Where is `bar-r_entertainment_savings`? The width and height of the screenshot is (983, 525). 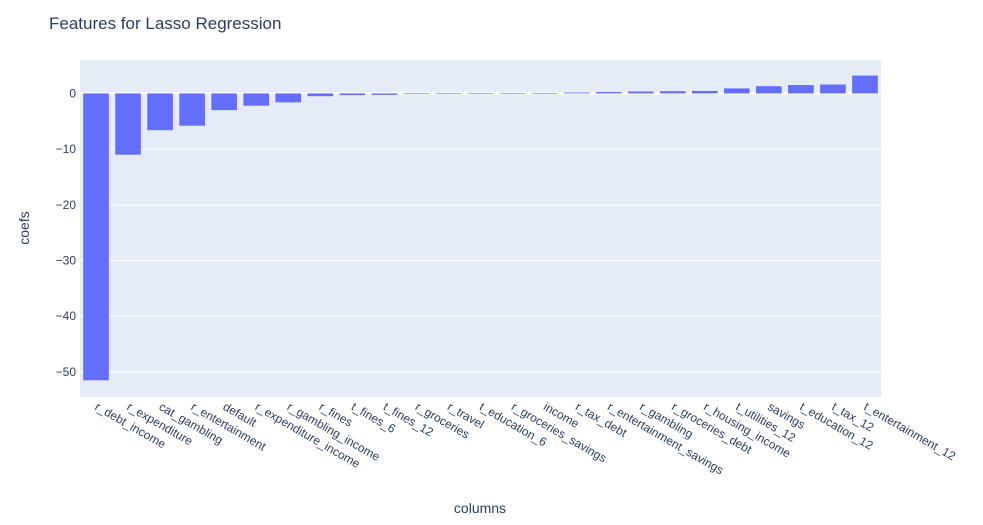 bar-r_entertainment_savings is located at coordinates (608, 93).